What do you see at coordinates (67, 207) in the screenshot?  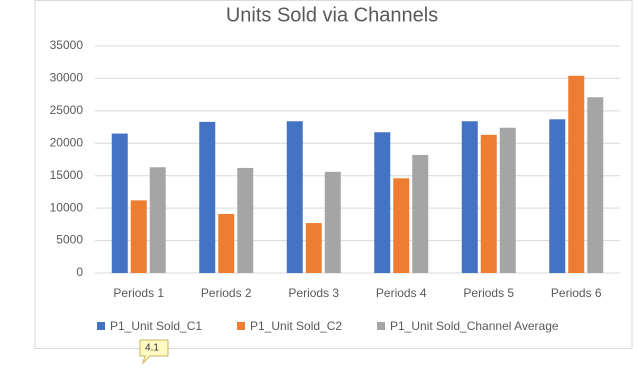 I see `y-tick-label: 10000` at bounding box center [67, 207].